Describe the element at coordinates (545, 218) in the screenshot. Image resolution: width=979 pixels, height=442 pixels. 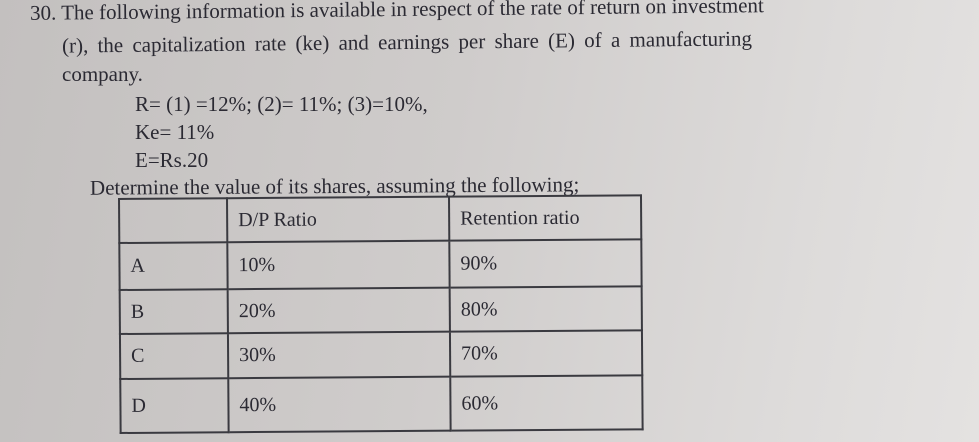
I see `header-cell: Retention ratio` at that location.